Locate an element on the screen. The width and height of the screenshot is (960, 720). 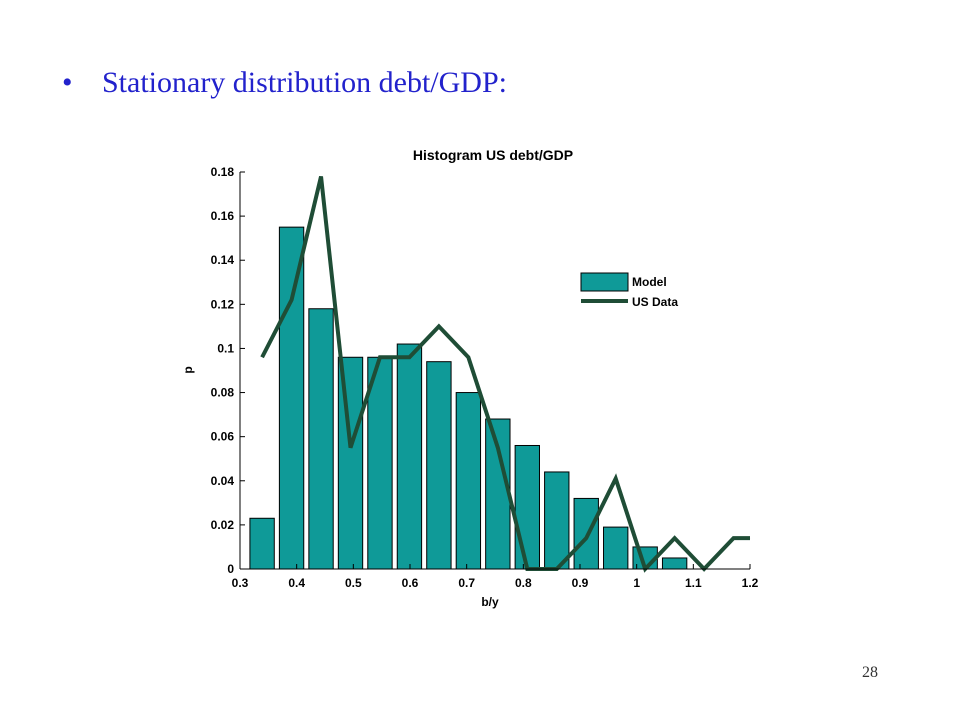
y-tick-label: 0.04 is located at coordinates (223, 481).